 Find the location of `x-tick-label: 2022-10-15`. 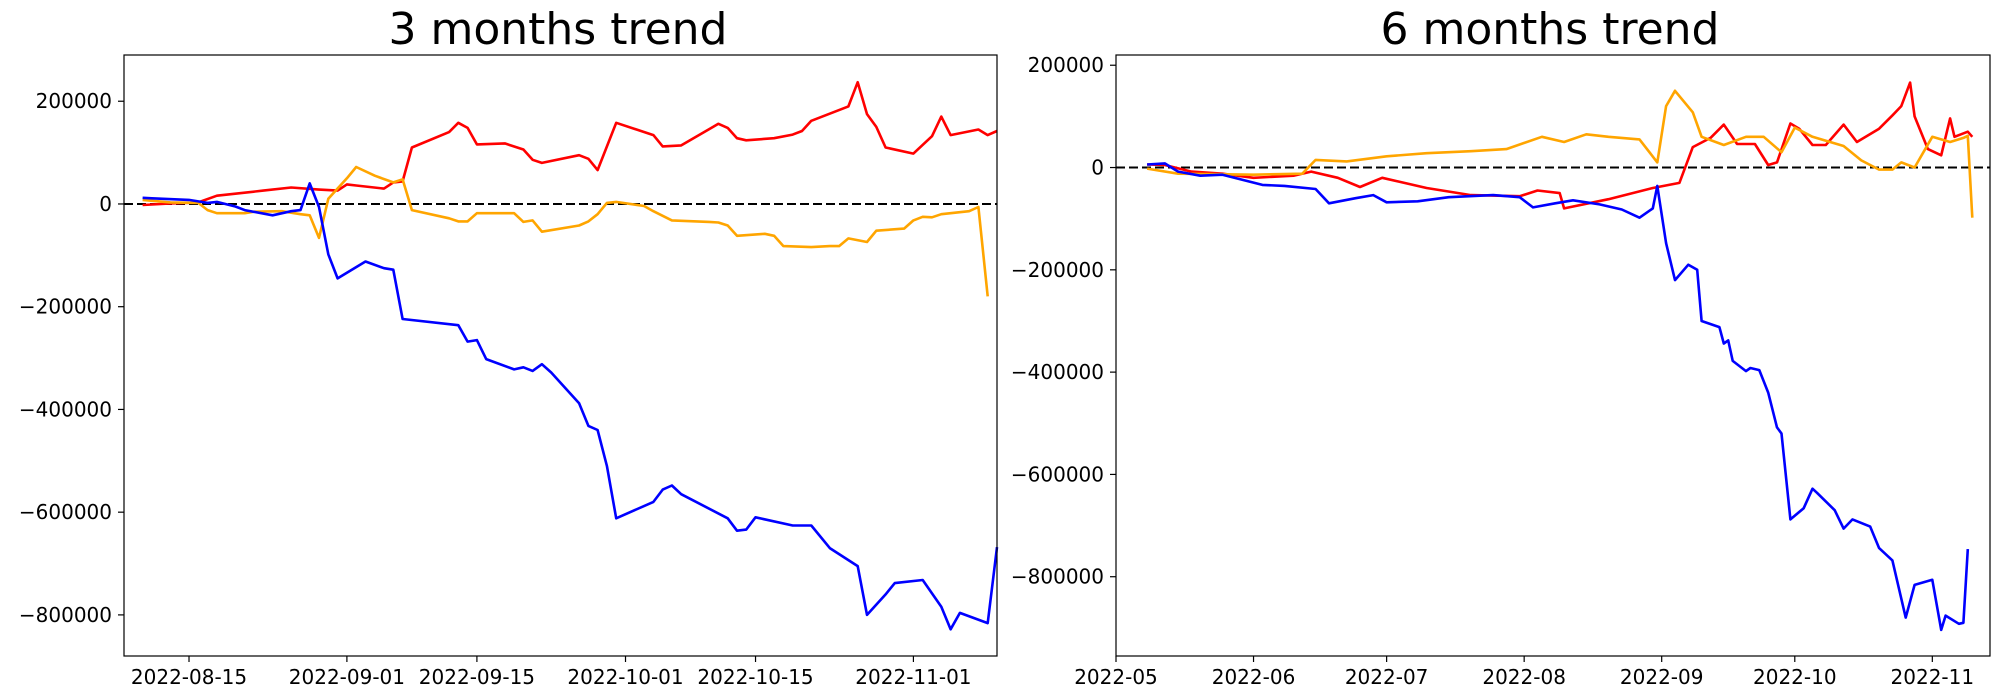

x-tick-label: 2022-10-15 is located at coordinates (755, 677).